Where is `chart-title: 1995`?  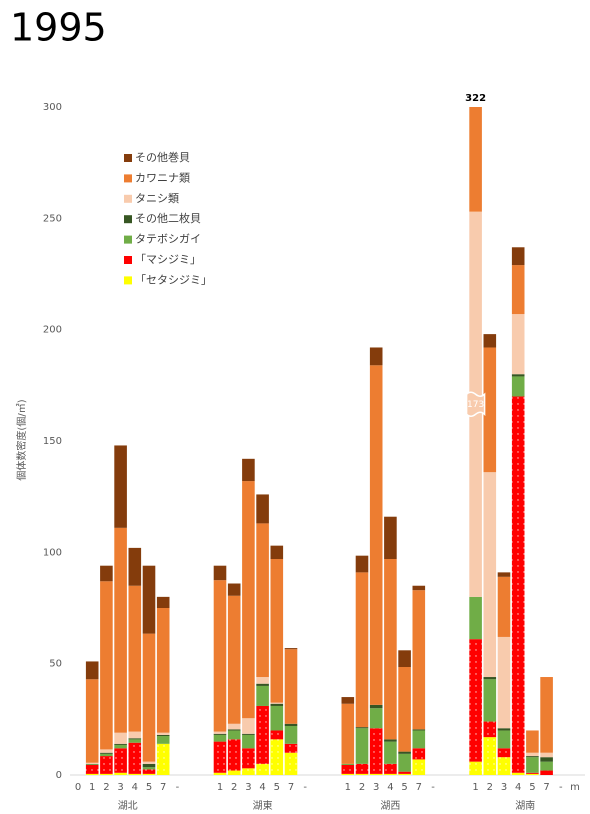
chart-title: 1995 is located at coordinates (58, 28).